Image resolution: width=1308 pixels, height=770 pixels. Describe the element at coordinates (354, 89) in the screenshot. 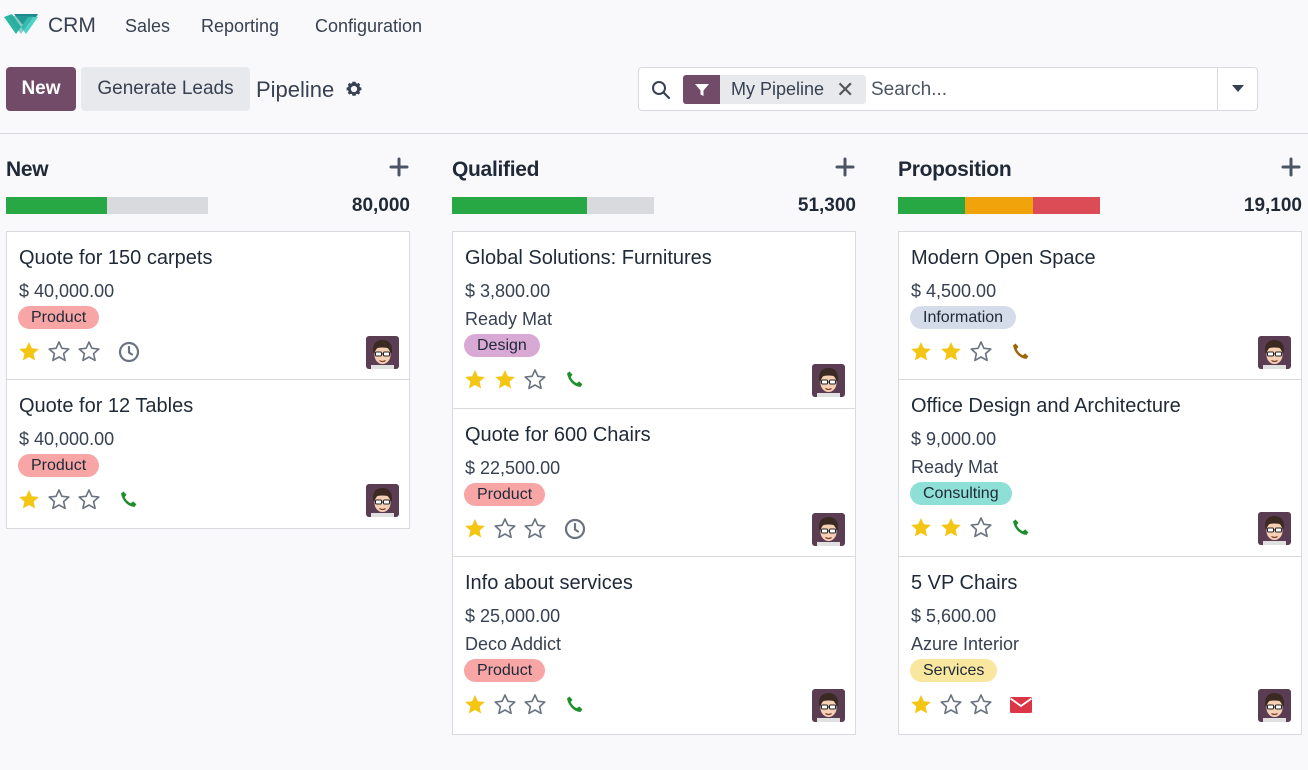

I see `gear-icon` at that location.